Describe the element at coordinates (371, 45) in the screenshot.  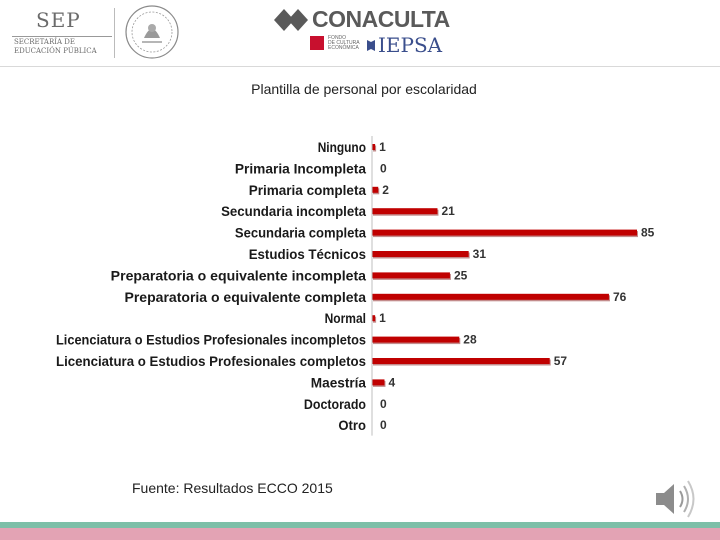
I see `iepsa-book-icon` at that location.